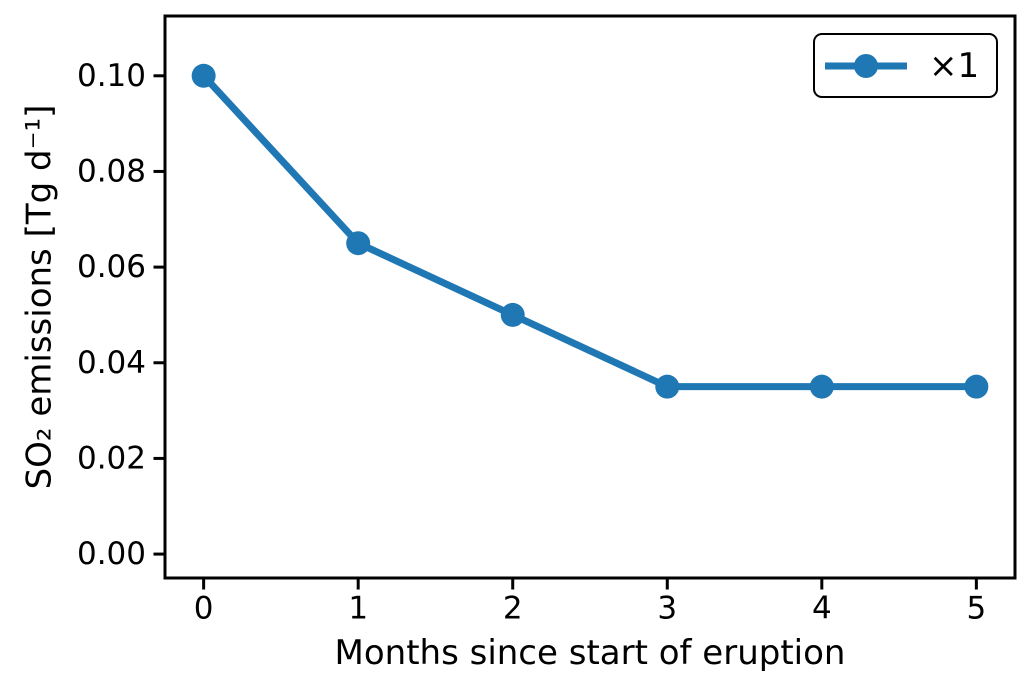  What do you see at coordinates (204, 608) in the screenshot?
I see `x-tick-label: 0` at bounding box center [204, 608].